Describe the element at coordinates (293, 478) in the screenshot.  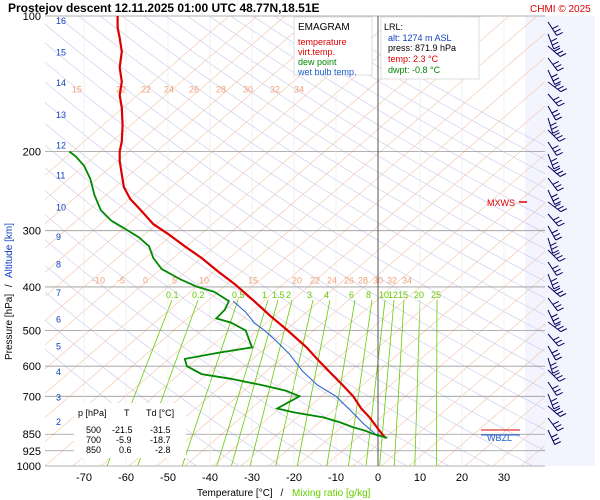
I see `temperature-tick-labels: -70 -60 -50 -40 -30 -20 -10 0 10 20 30` at that location.